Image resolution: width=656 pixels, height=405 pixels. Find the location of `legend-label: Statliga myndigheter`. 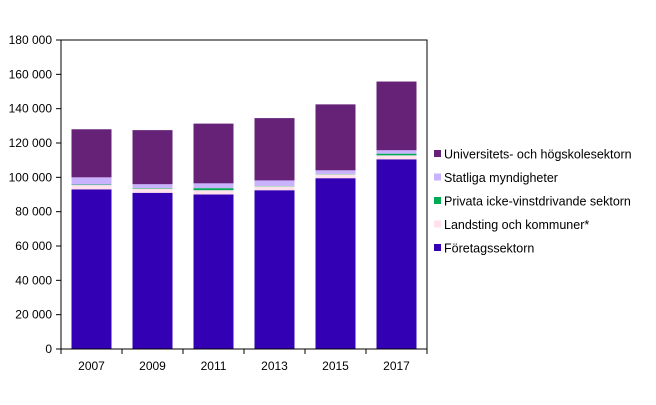

legend-label: Statliga myndigheter is located at coordinates (501, 178).